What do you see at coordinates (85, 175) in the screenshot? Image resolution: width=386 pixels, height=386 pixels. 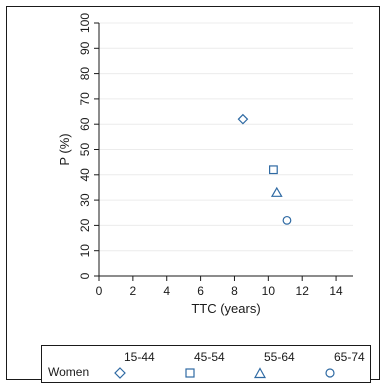 I see `y-tick-label-40: 40` at bounding box center [85, 175].